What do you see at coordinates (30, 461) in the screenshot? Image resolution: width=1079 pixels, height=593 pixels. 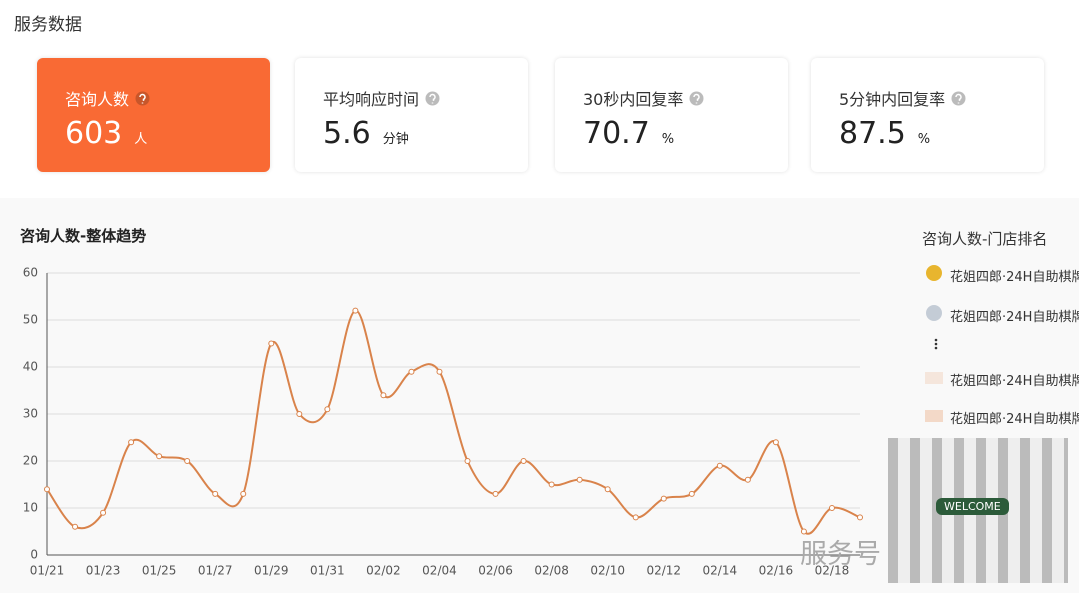 I see `y-tick-label: 20` at bounding box center [30, 461].